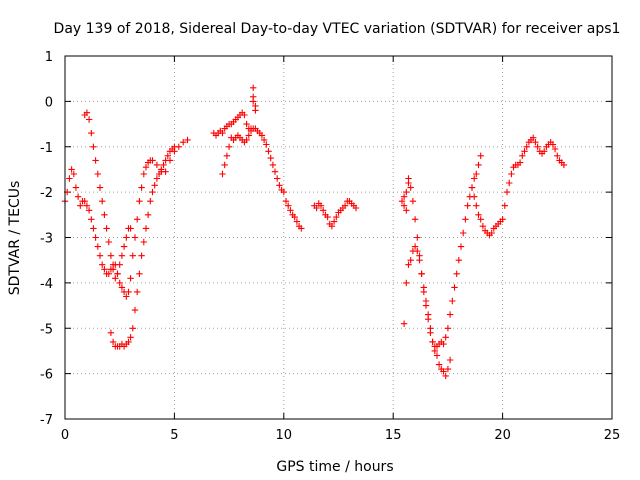  What do you see at coordinates (46, 239) in the screenshot?
I see `y-tick-label: -3` at bounding box center [46, 239].